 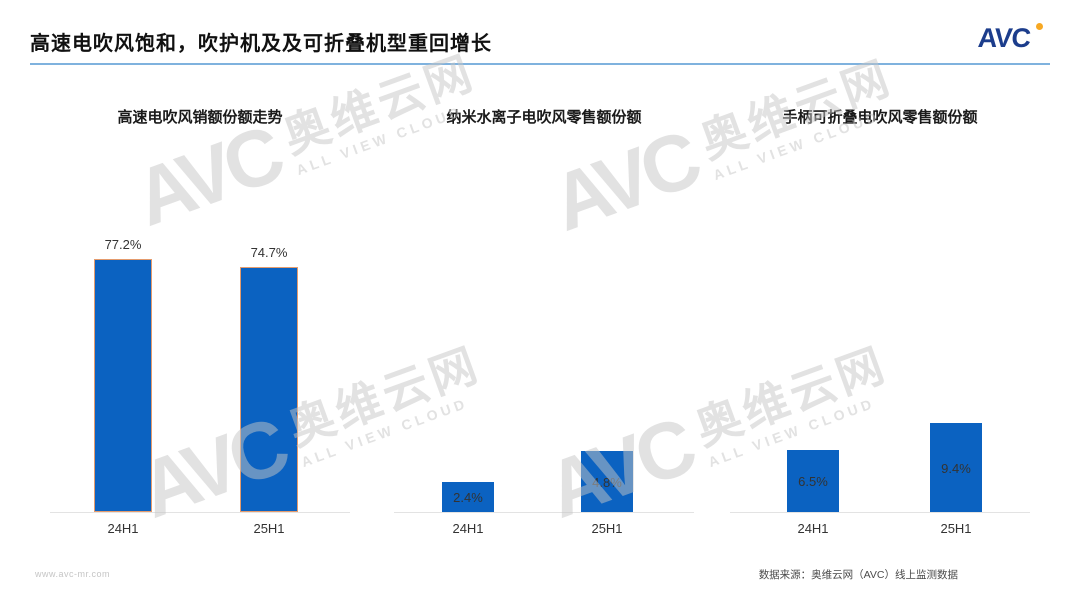 I want to click on title-underline-rule, so click(x=540, y=64).